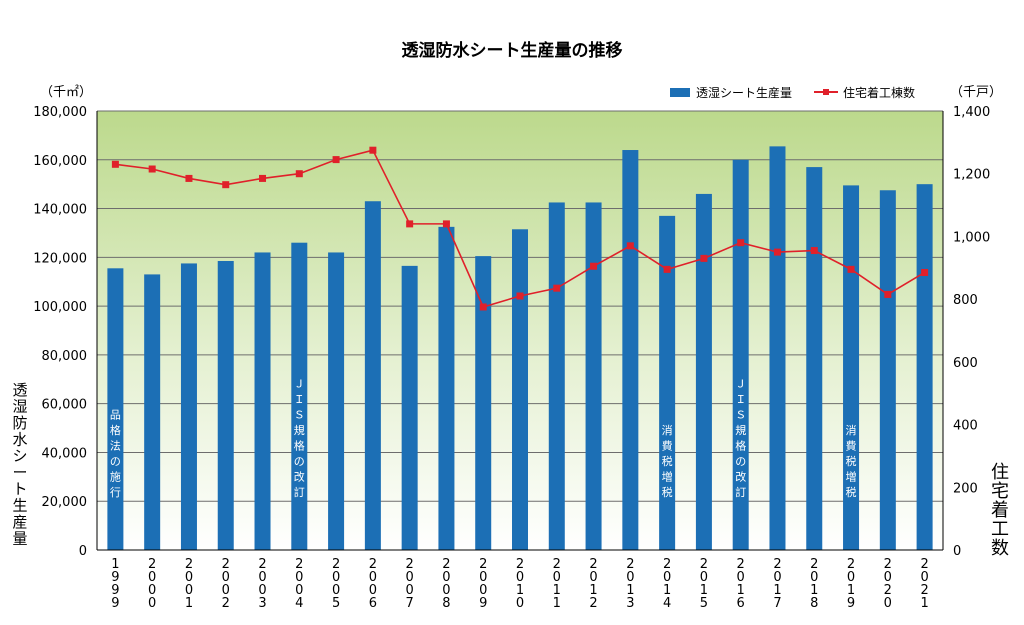  I want to click on bar-annotation: 品格法の施行, so click(115, 454).